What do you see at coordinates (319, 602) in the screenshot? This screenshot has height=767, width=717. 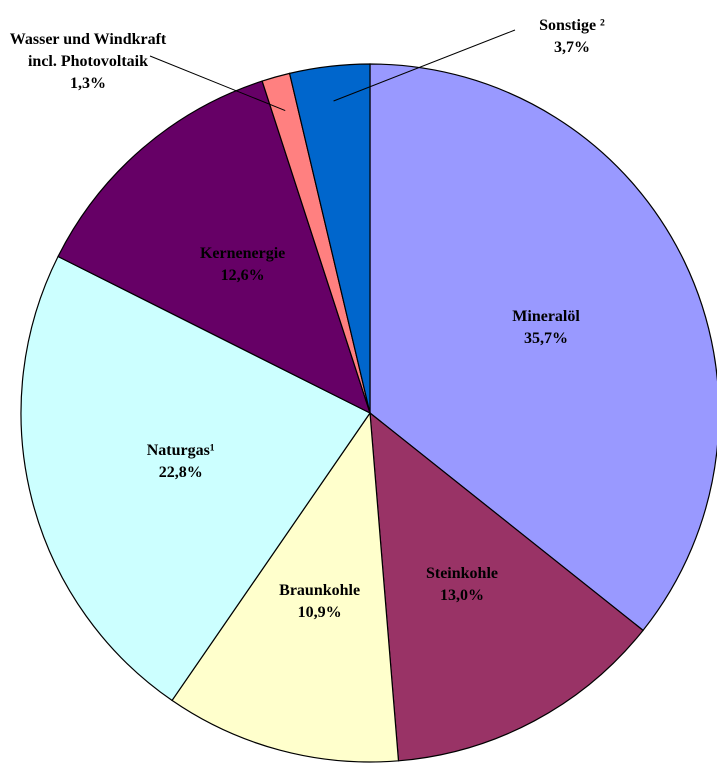 I see `slice-label: Braunkohle 10,9%` at bounding box center [319, 602].